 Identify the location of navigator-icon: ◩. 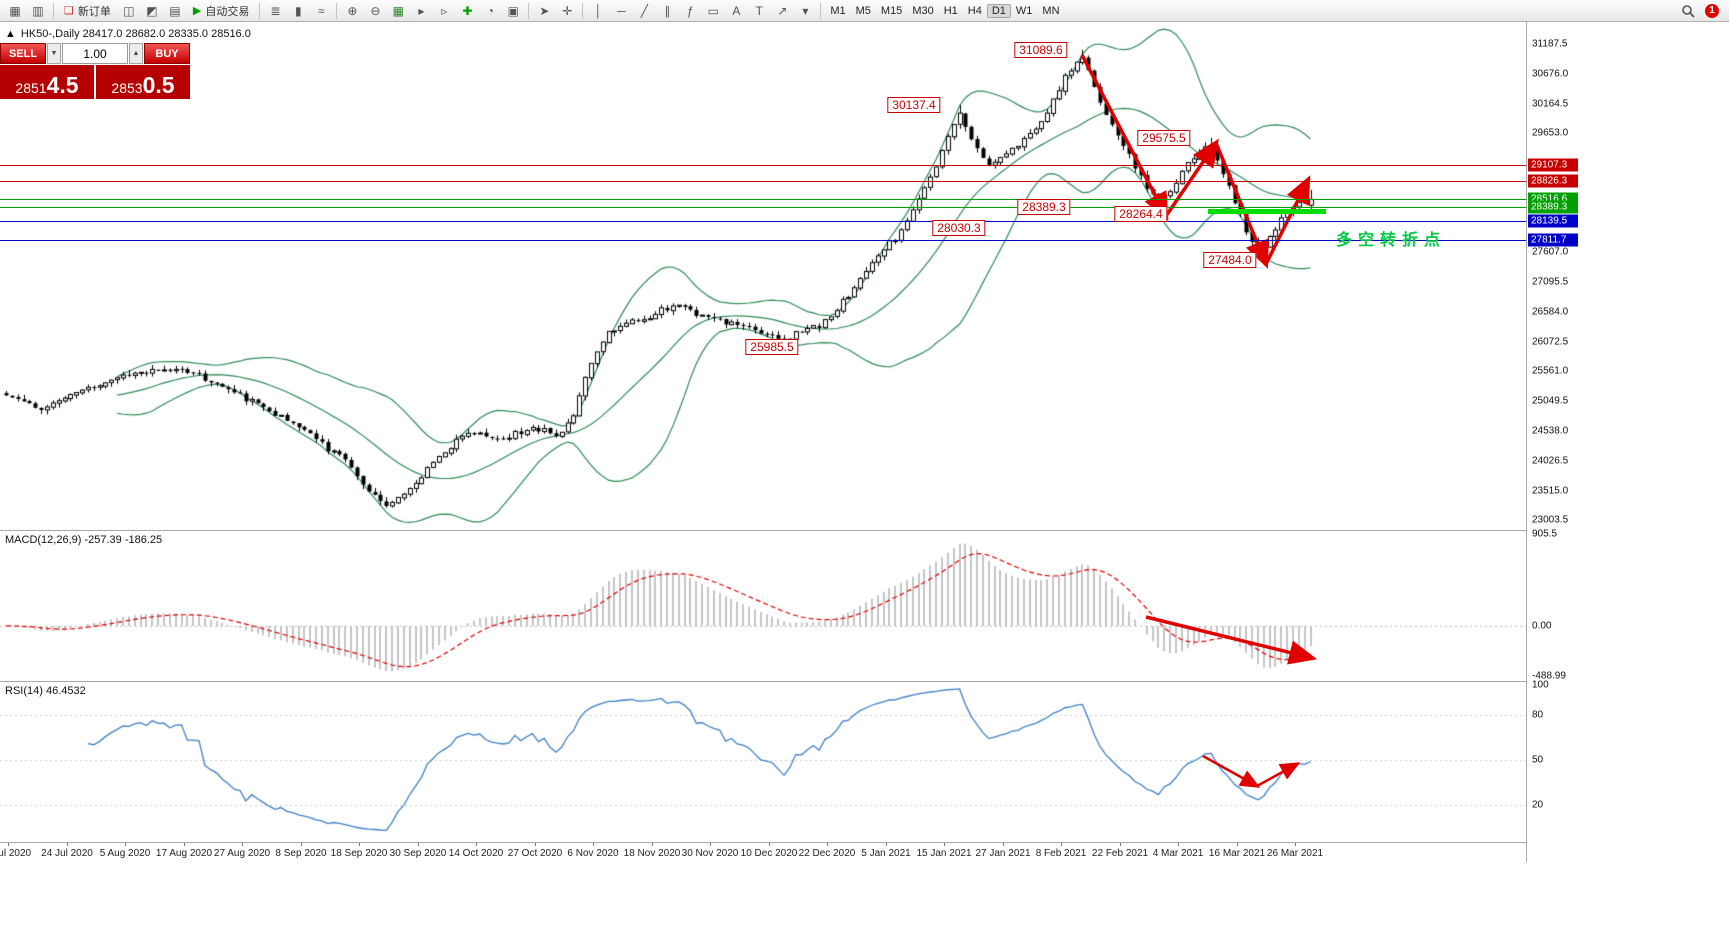
(152, 10).